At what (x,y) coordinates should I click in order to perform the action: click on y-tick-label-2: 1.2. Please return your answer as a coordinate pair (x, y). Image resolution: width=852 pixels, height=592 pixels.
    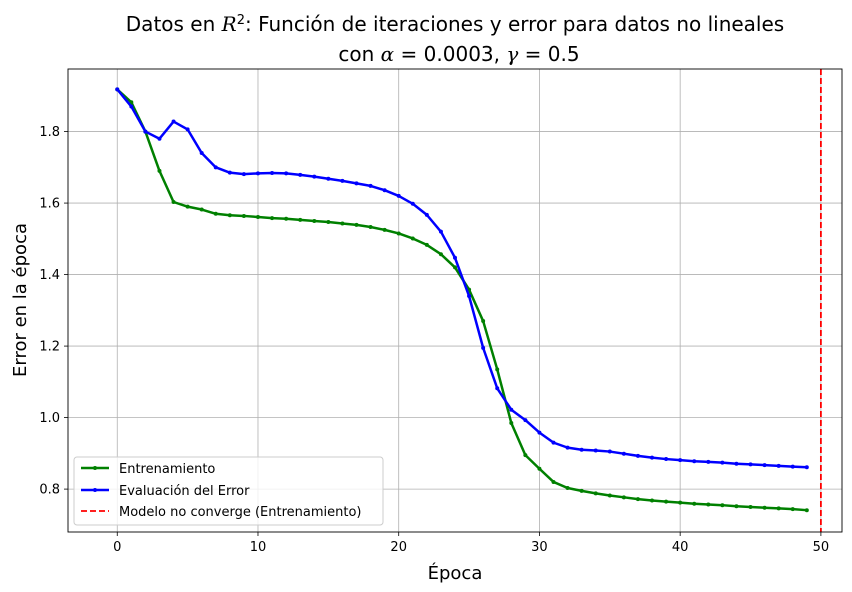
    Looking at the image, I should click on (49, 347).